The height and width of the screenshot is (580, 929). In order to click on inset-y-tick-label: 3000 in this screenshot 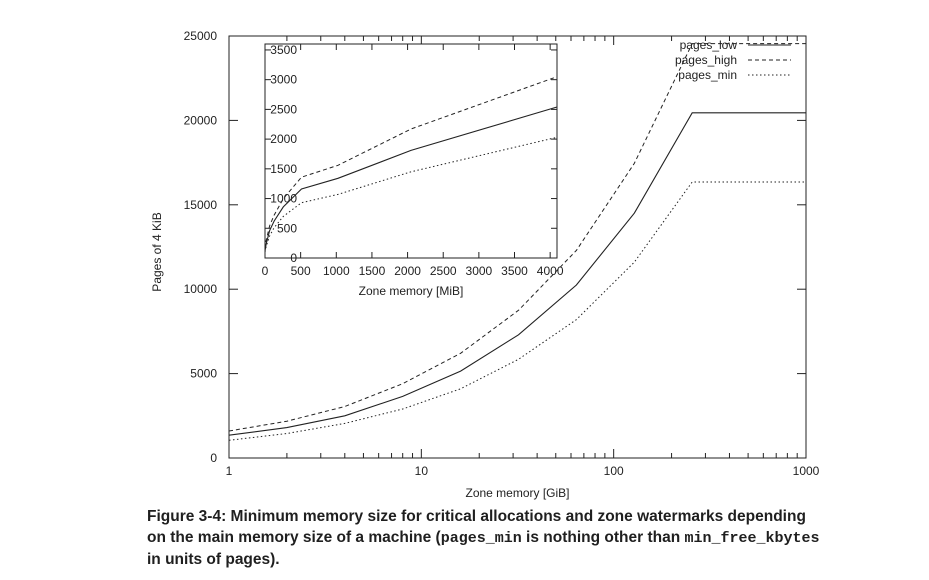, I will do `click(283, 80)`.